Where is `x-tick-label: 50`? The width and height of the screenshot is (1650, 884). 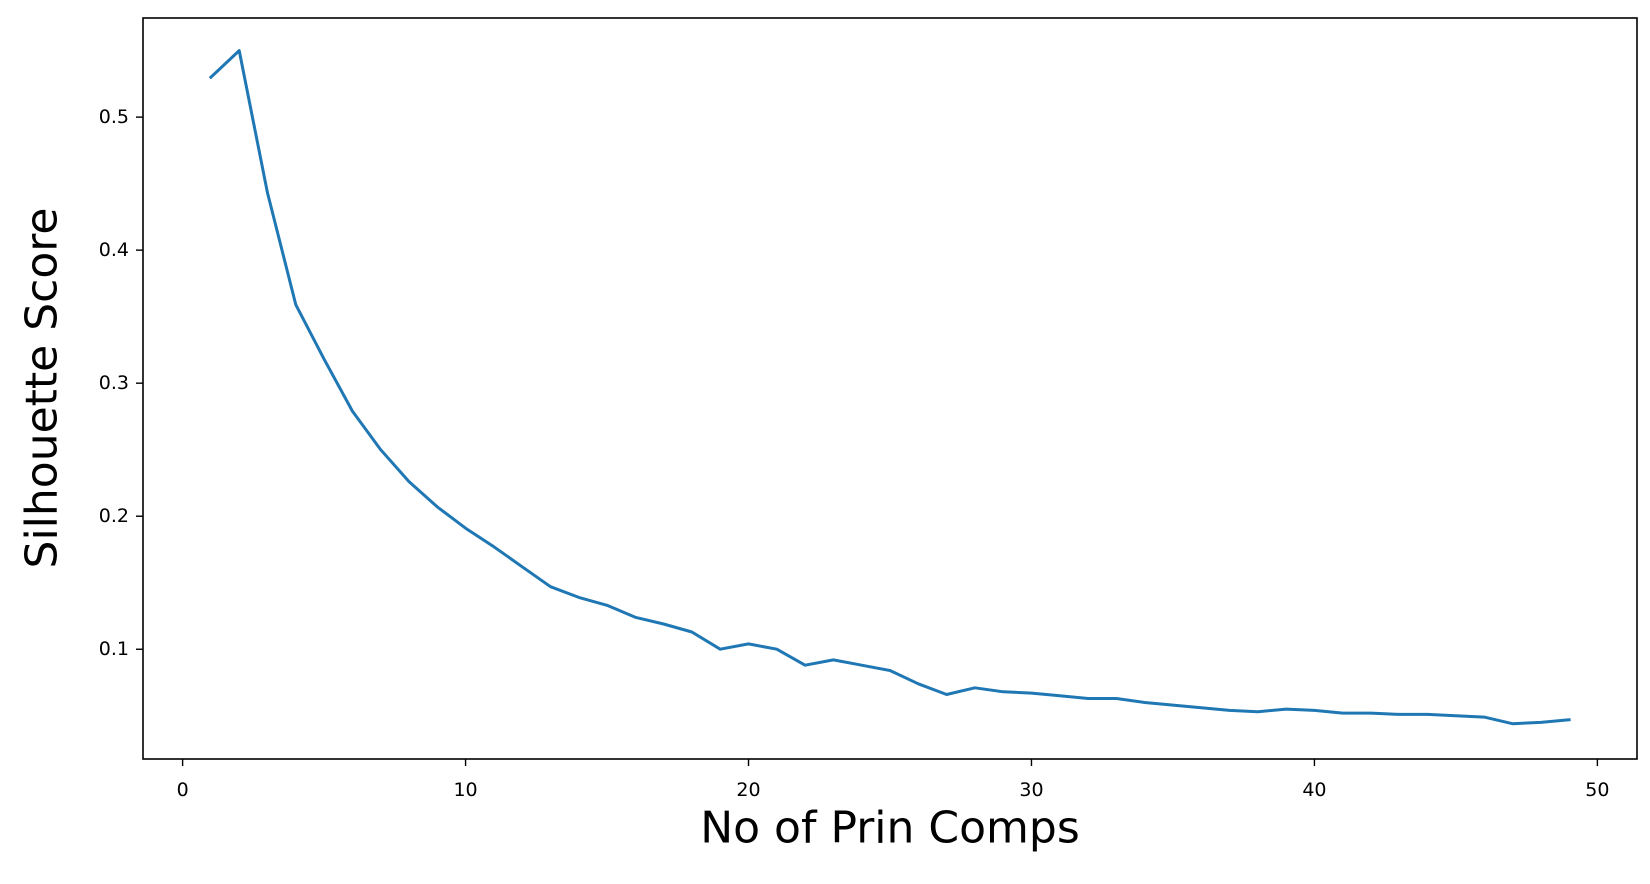 x-tick-label: 50 is located at coordinates (1597, 790).